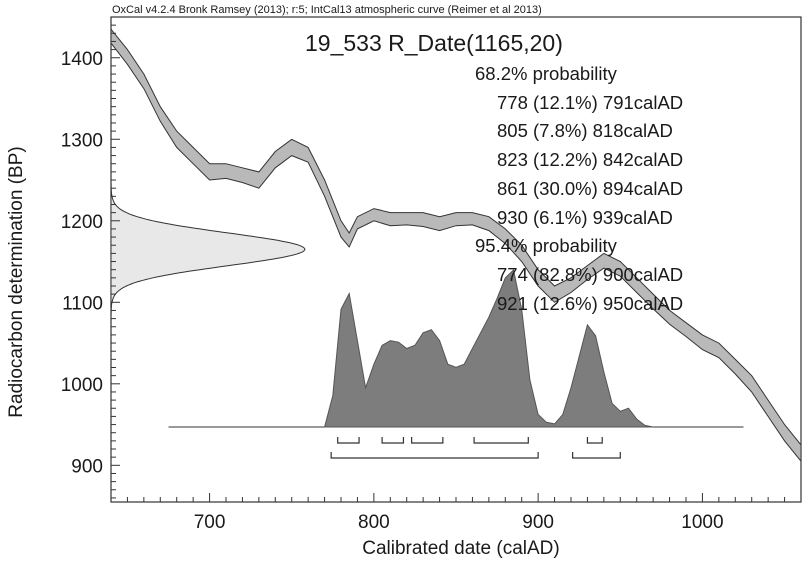 The image size is (802, 563). Describe the element at coordinates (585, 217) in the screenshot. I see `sigma1-range: 930 (6.1%) 939calAD` at that location.